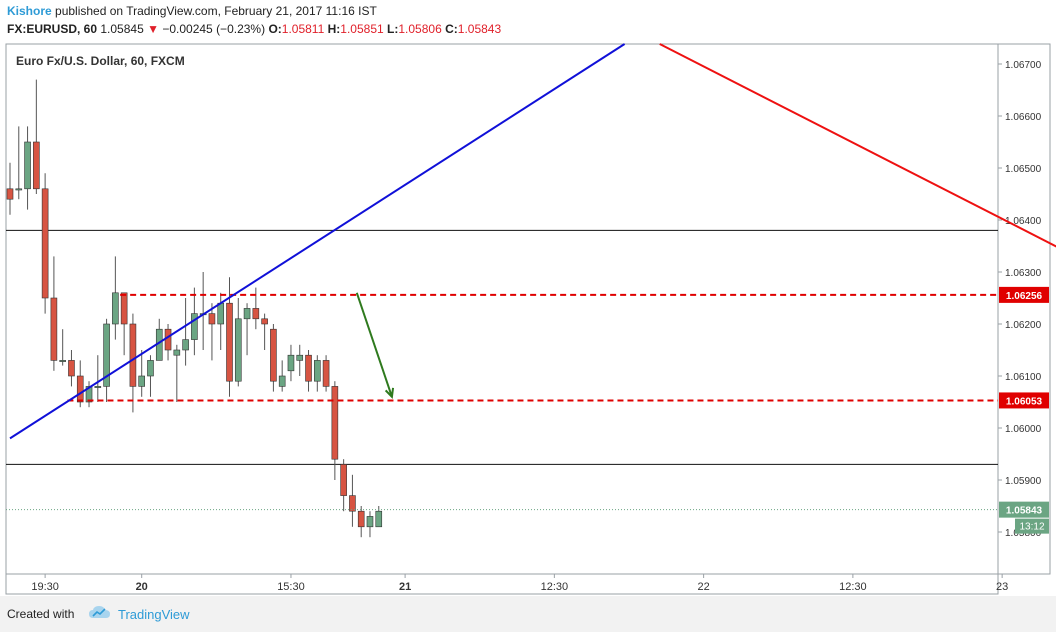  I want to click on low-label: L:, so click(393, 29).